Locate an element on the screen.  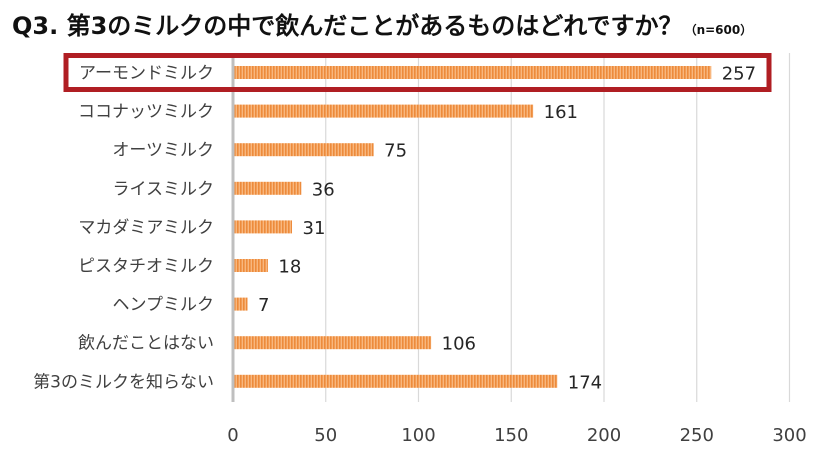
x-tick-label: 300 is located at coordinates (789, 435).